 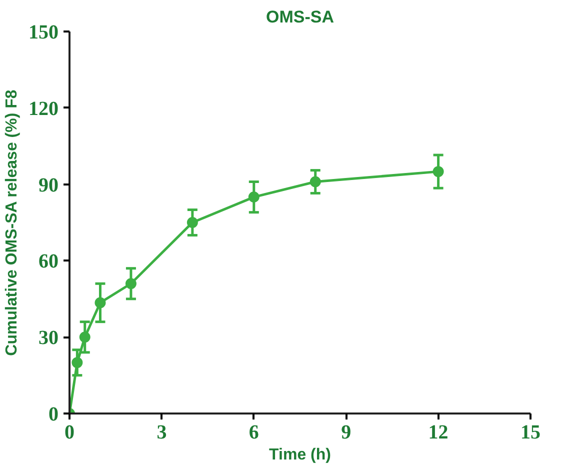 I want to click on x-tick-label: 0, so click(x=69, y=433).